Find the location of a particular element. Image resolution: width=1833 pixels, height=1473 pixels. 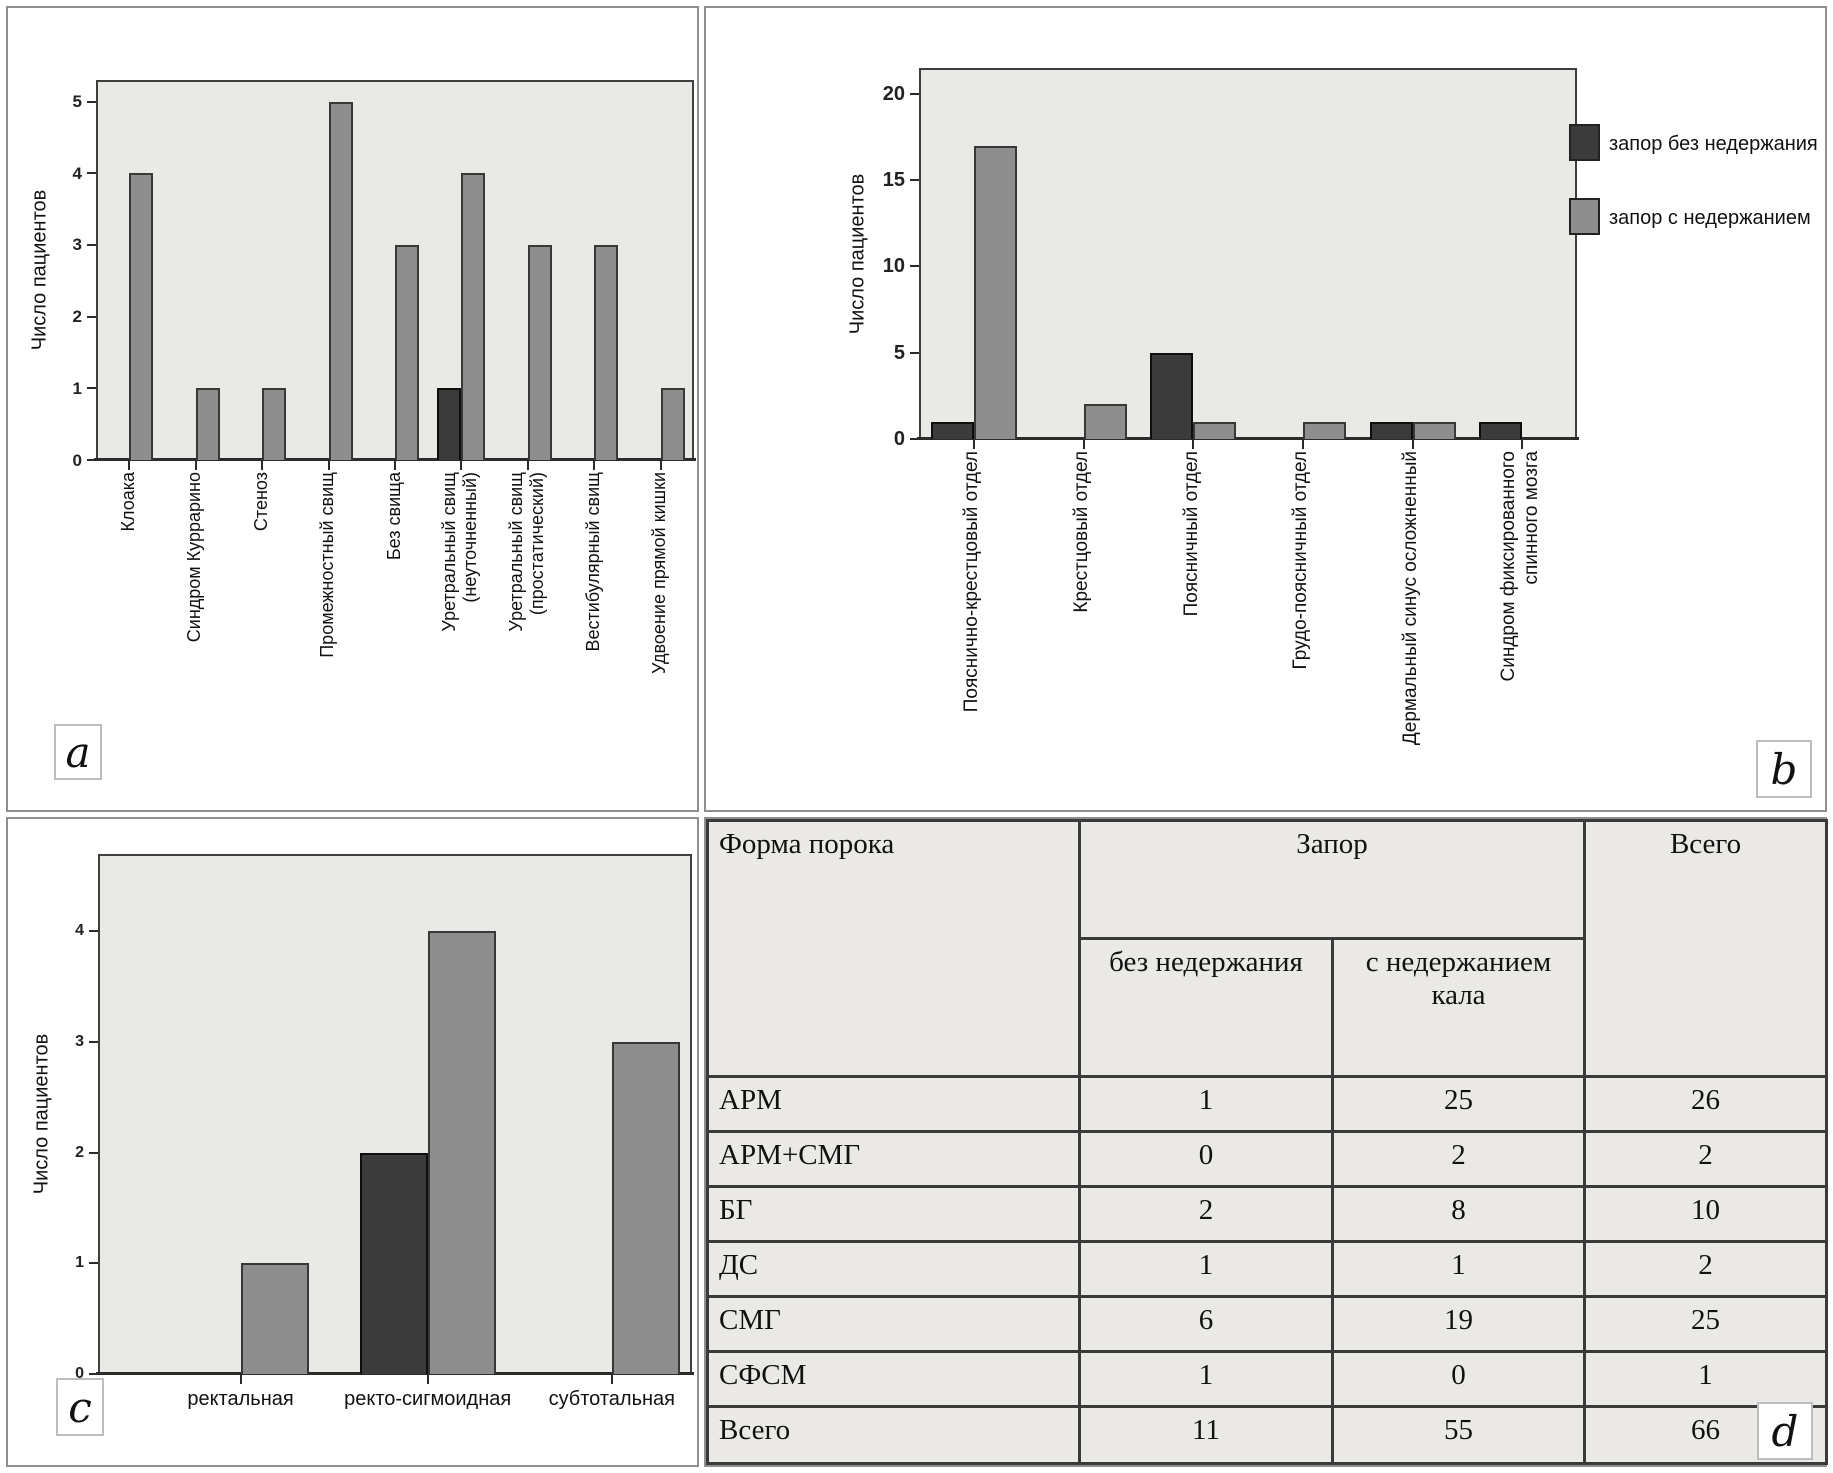

panel-letter-d: d is located at coordinates (1785, 1431).